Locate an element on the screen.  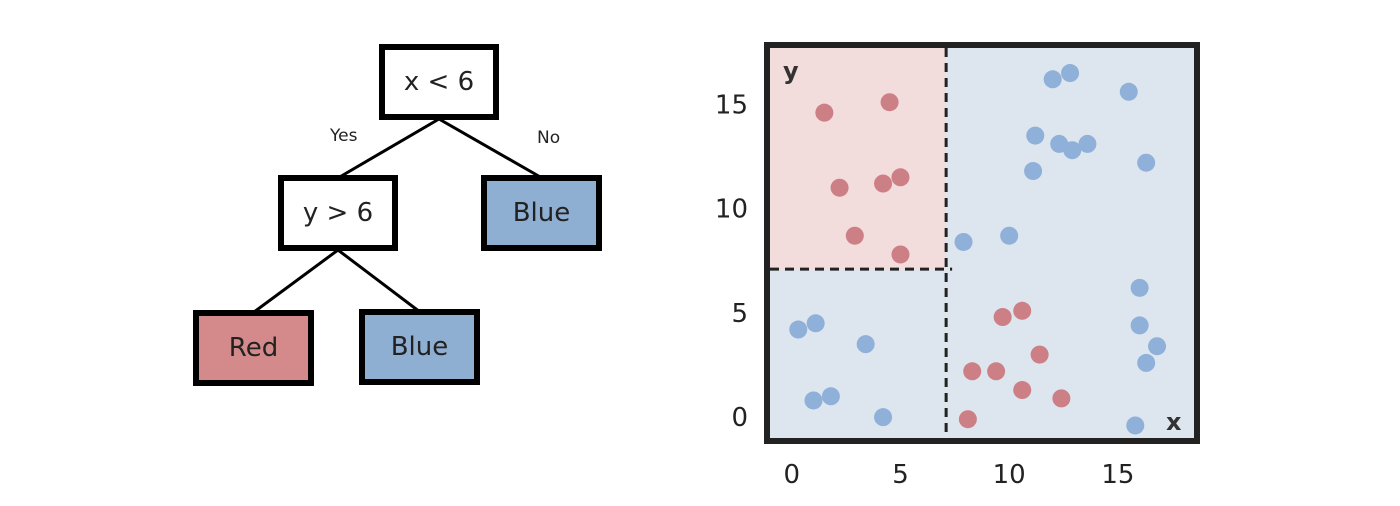
x-tick-label-15: 15 is located at coordinates (1117, 475).